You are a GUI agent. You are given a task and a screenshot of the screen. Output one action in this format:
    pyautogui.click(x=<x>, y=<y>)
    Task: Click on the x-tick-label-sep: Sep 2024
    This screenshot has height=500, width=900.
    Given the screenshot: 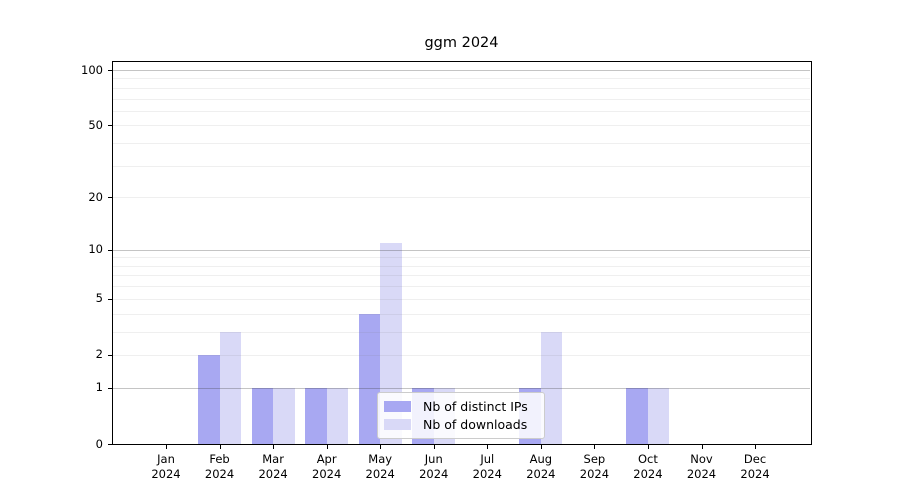 What is the action you would take?
    pyautogui.click(x=594, y=466)
    